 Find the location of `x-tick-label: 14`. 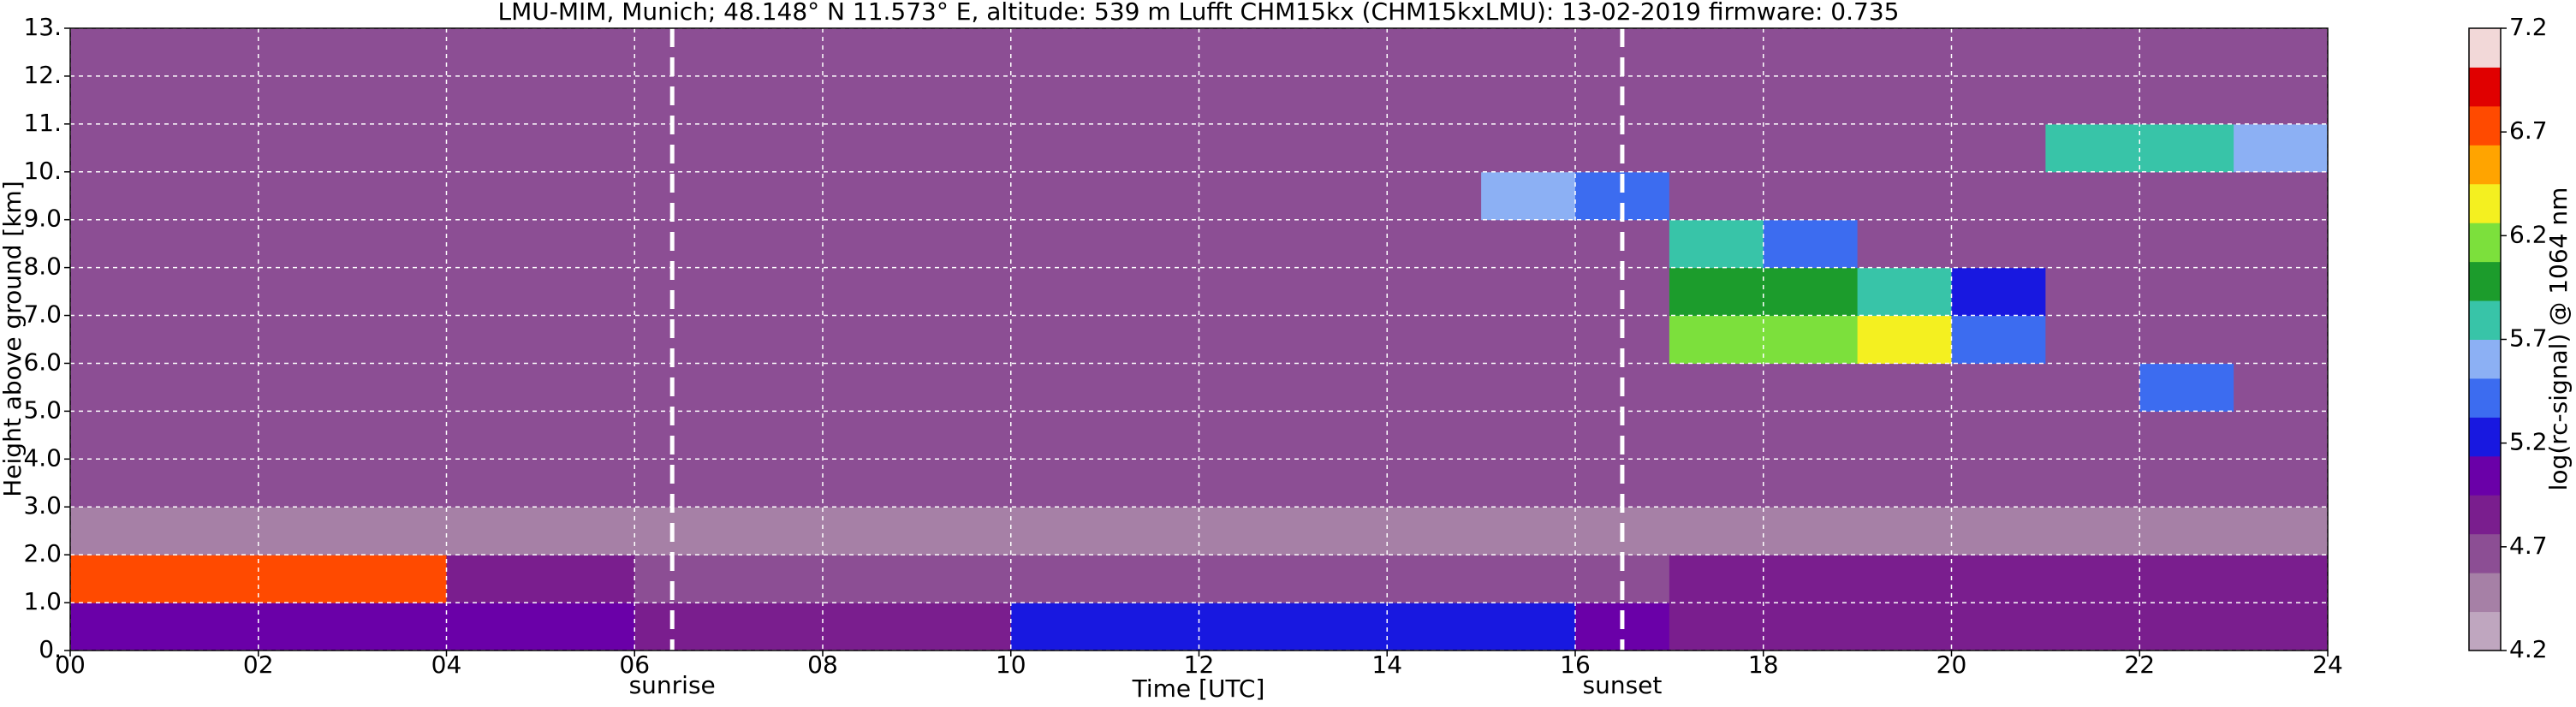

x-tick-label: 14 is located at coordinates (1387, 665).